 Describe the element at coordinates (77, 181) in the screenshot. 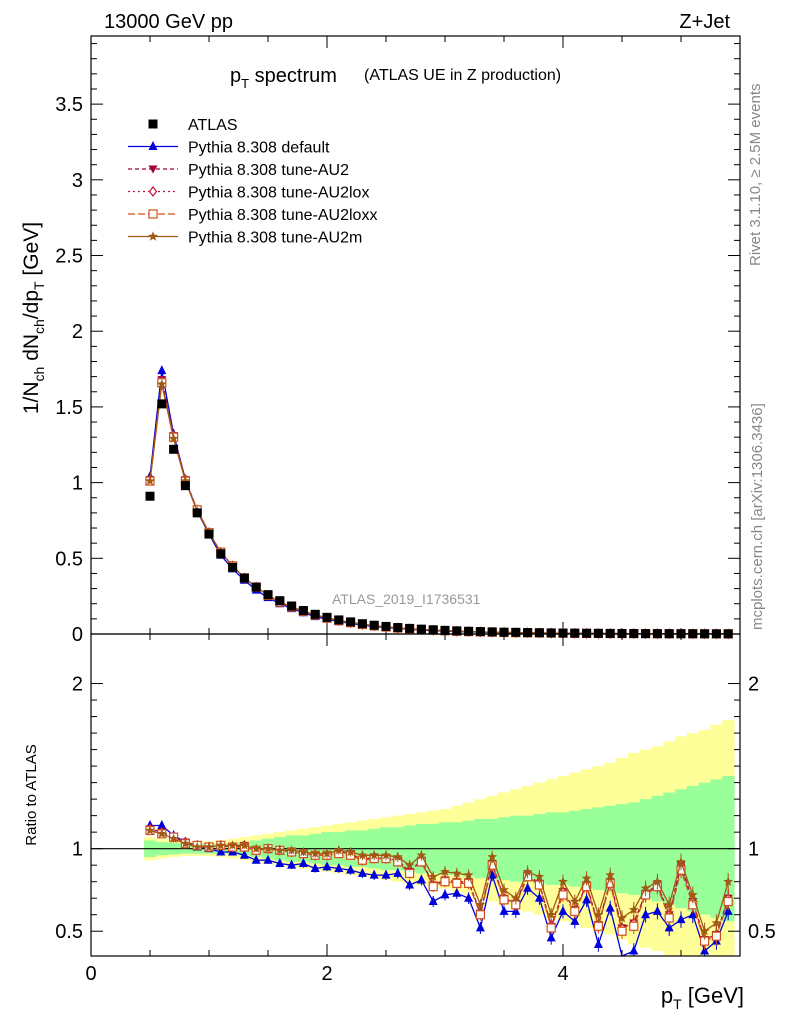

I see `y-tick-label: 3` at that location.